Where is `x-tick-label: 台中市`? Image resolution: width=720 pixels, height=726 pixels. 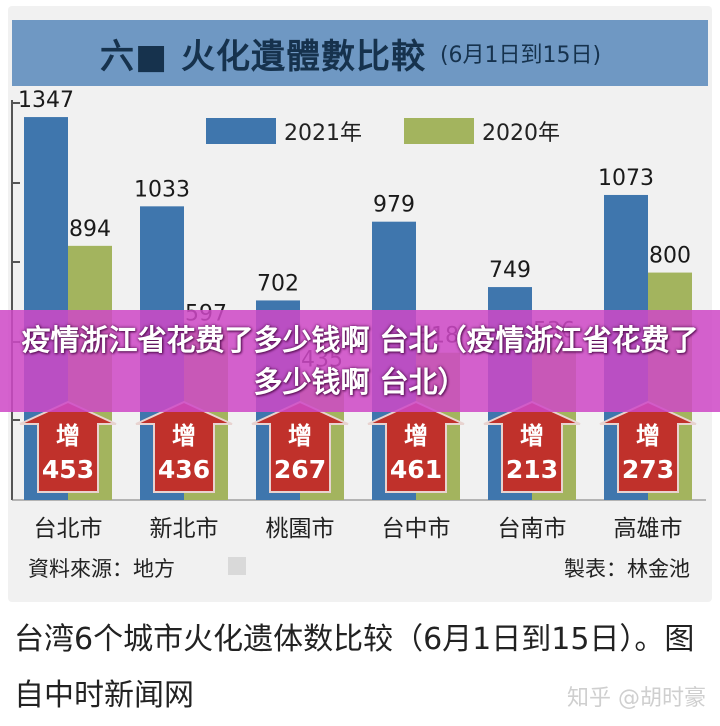
x-tick-label: 台中市 is located at coordinates (416, 529).